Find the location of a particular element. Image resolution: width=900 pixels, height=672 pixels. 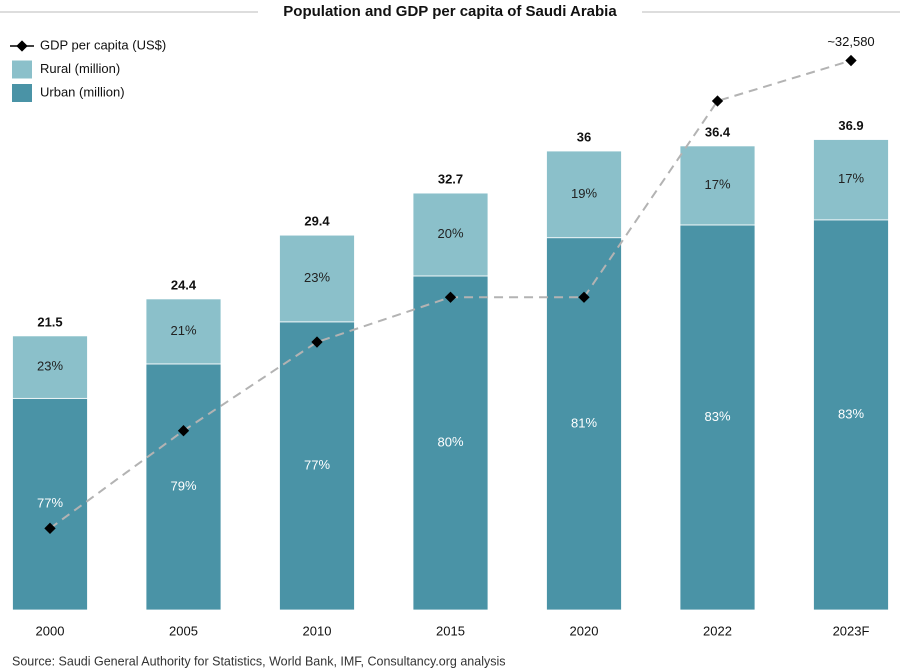

share-label: 81% is located at coordinates (584, 422).